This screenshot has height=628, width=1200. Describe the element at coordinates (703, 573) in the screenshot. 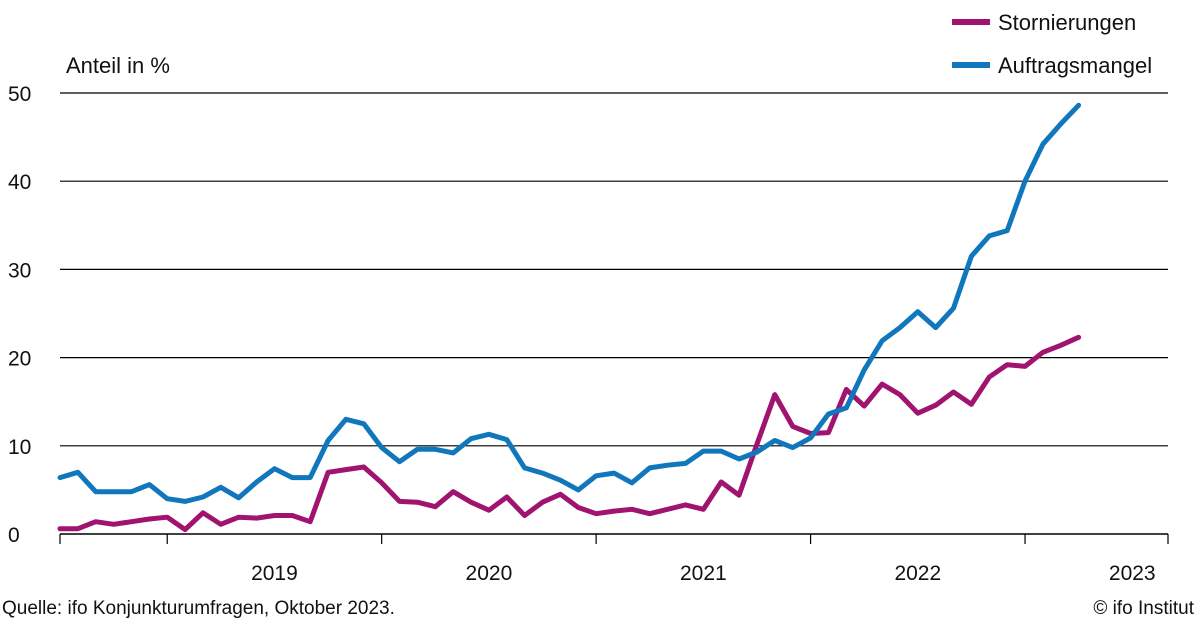

I see `x-tick-label-2021: 2021` at that location.